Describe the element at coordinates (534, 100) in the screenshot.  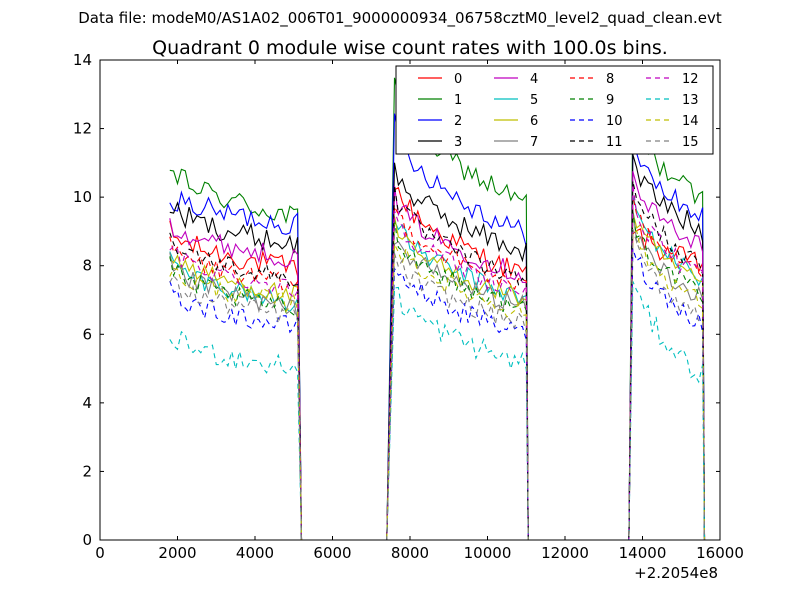
I see `legend-label-5: 5` at that location.